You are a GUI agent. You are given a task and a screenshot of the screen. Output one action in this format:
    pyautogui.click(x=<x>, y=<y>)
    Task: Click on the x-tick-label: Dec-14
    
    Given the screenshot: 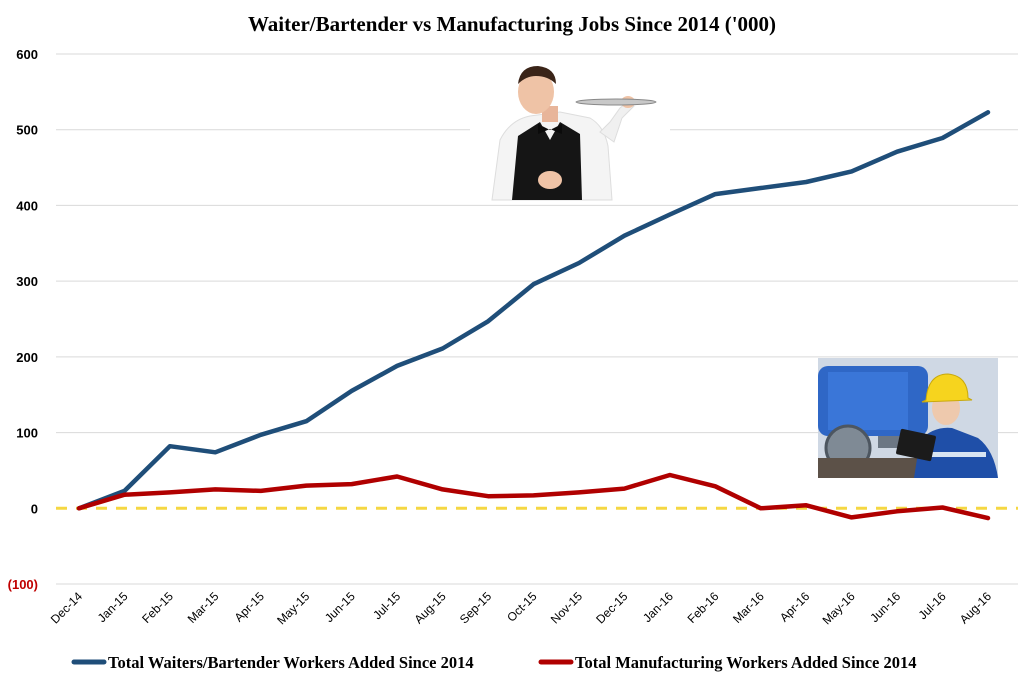 What is the action you would take?
    pyautogui.click(x=66, y=607)
    